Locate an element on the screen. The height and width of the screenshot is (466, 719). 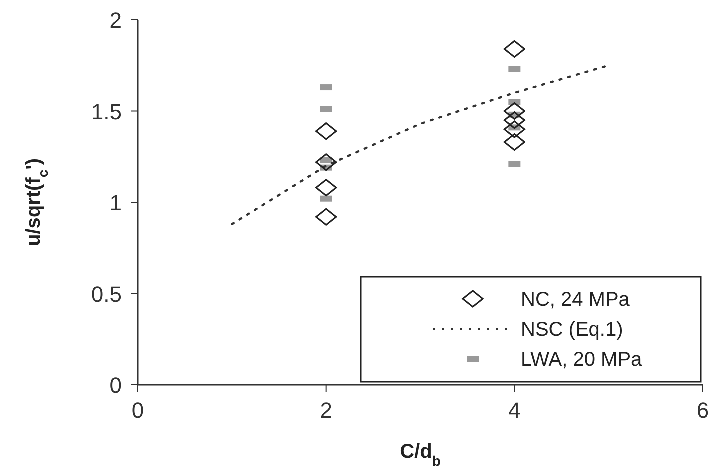
x-axis-title: C/d$_{b}$ is located at coordinates (420, 453).